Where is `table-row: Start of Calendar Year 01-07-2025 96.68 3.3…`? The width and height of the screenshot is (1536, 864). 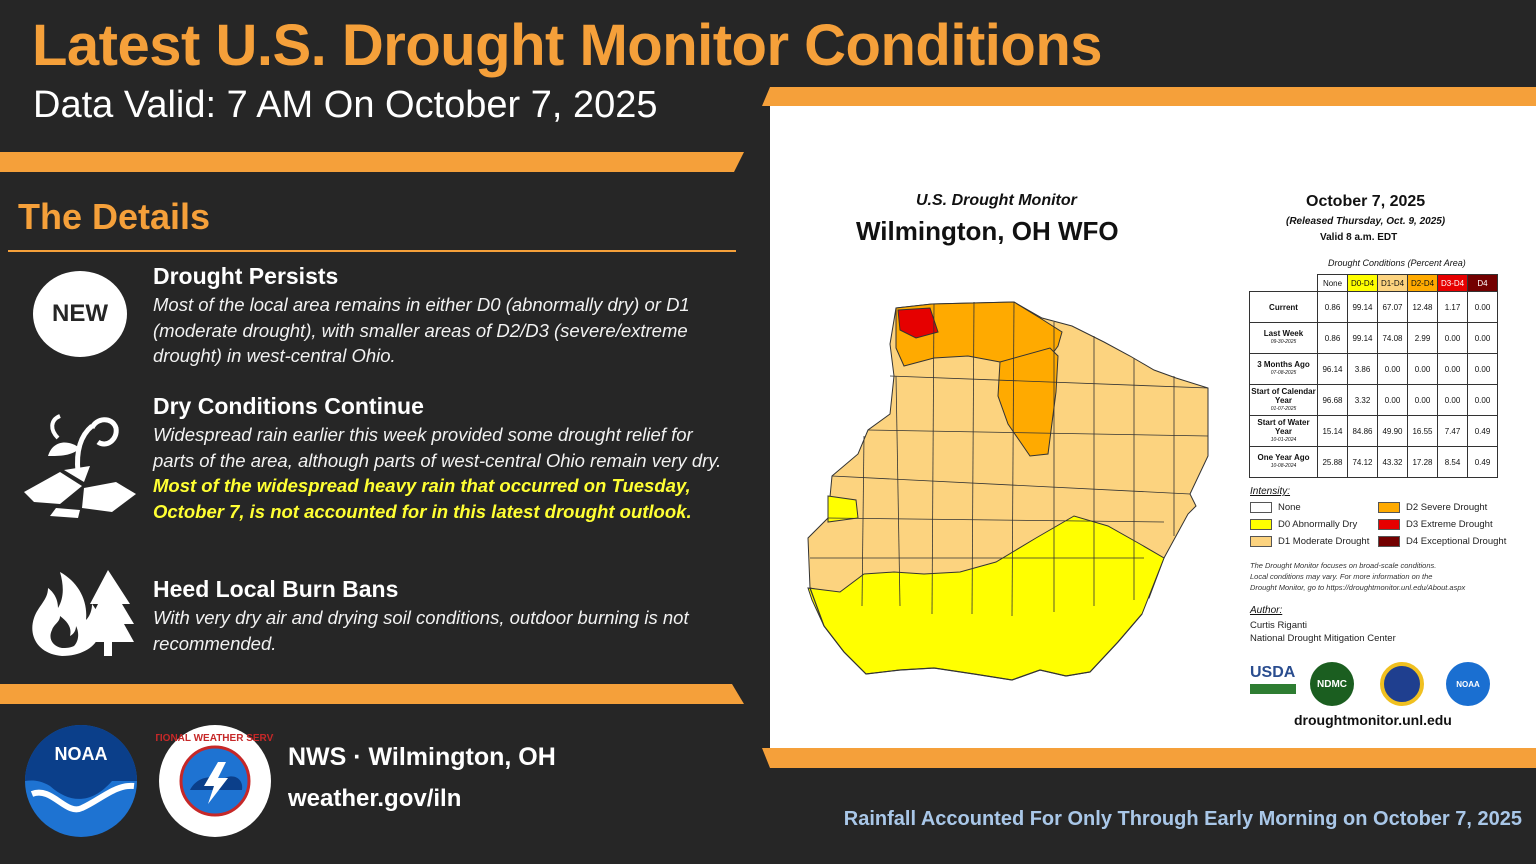
table-row: Start of Calendar Year 01-07-2025 96.68 3.3… is located at coordinates (1373, 400).